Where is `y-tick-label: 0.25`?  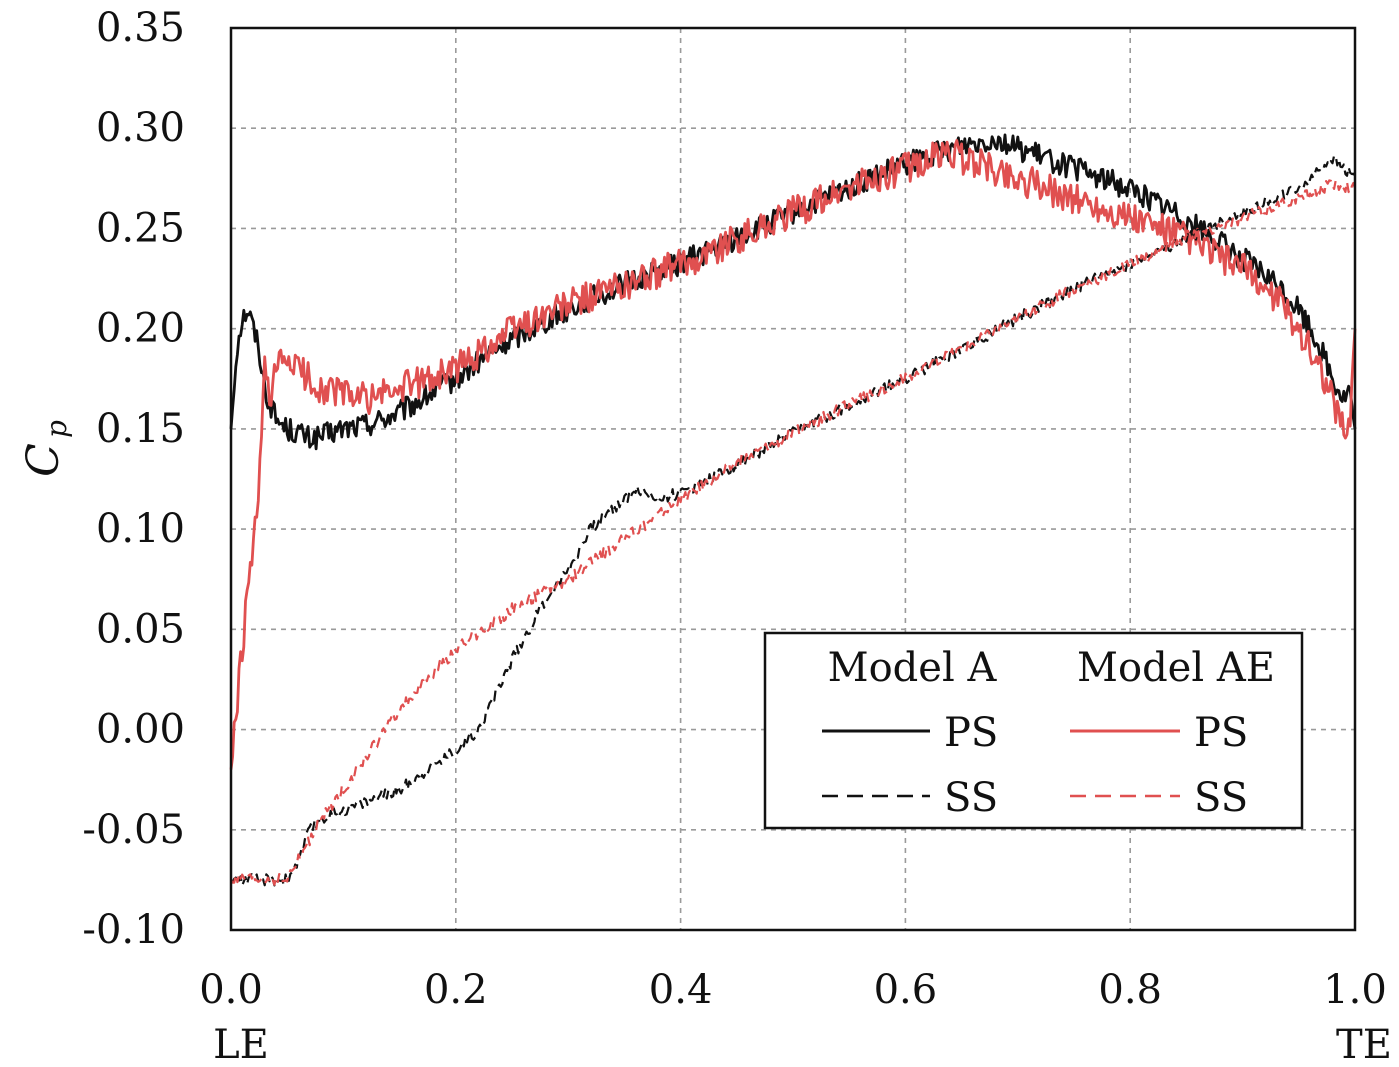
y-tick-label: 0.25 is located at coordinates (140, 228).